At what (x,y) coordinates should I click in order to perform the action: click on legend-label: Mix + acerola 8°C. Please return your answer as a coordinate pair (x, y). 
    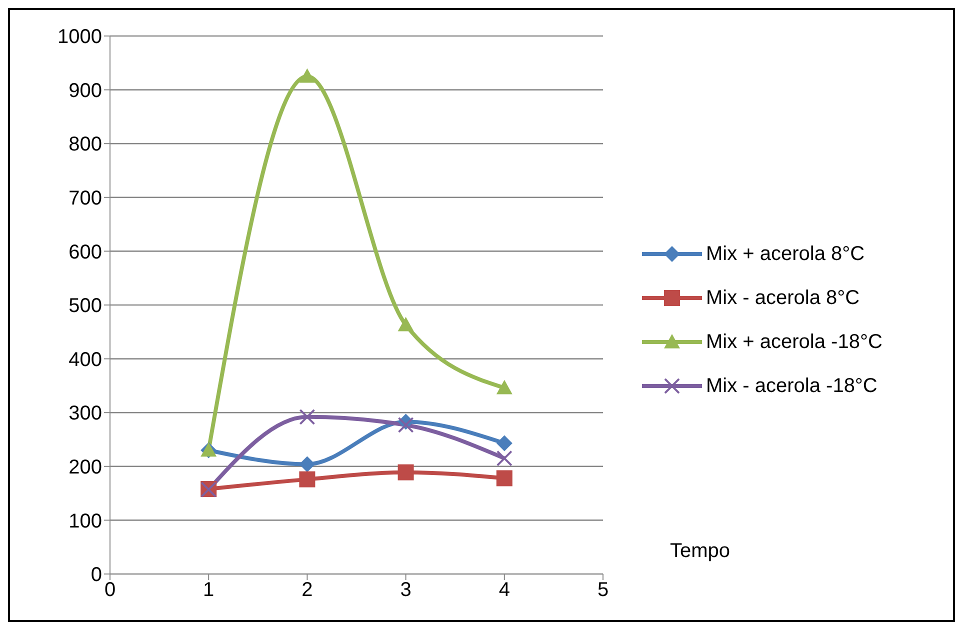
    Looking at the image, I should click on (785, 254).